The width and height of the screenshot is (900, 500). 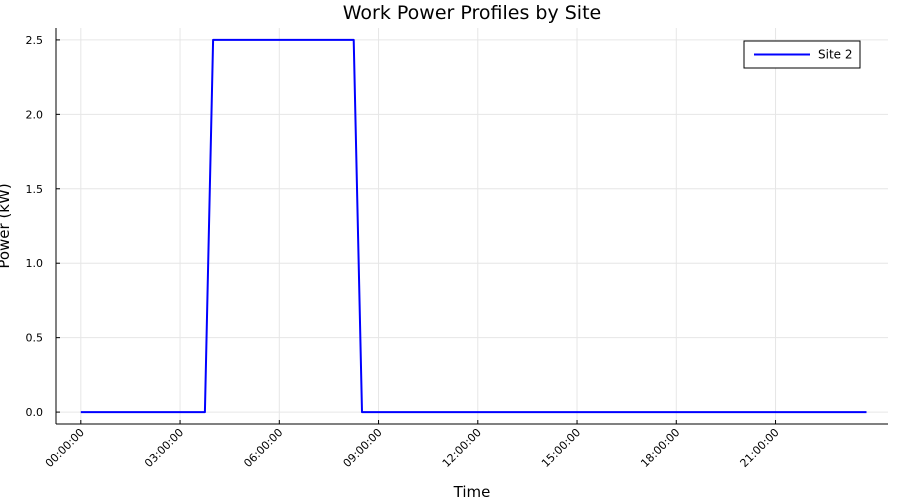 I want to click on x-tick-label: 00:00:00, so click(x=65, y=448).